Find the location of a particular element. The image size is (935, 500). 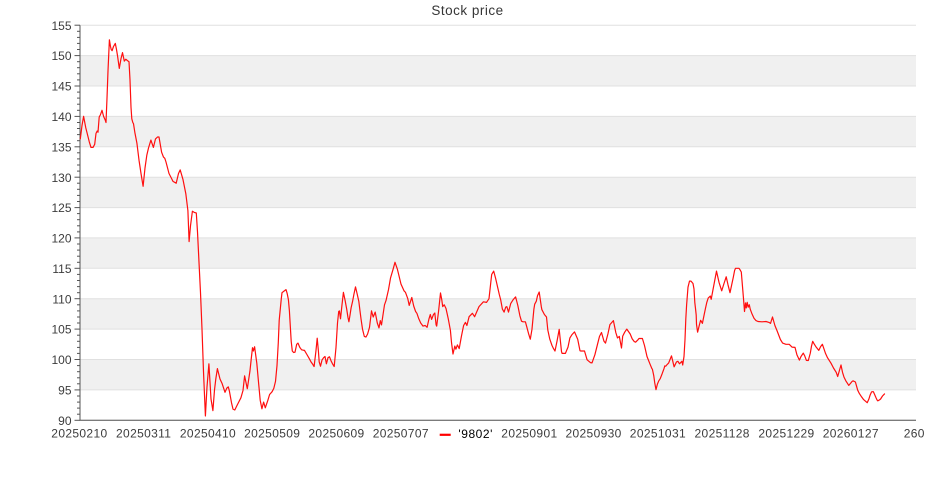

svg-text: 155 is located at coordinates (61, 26).